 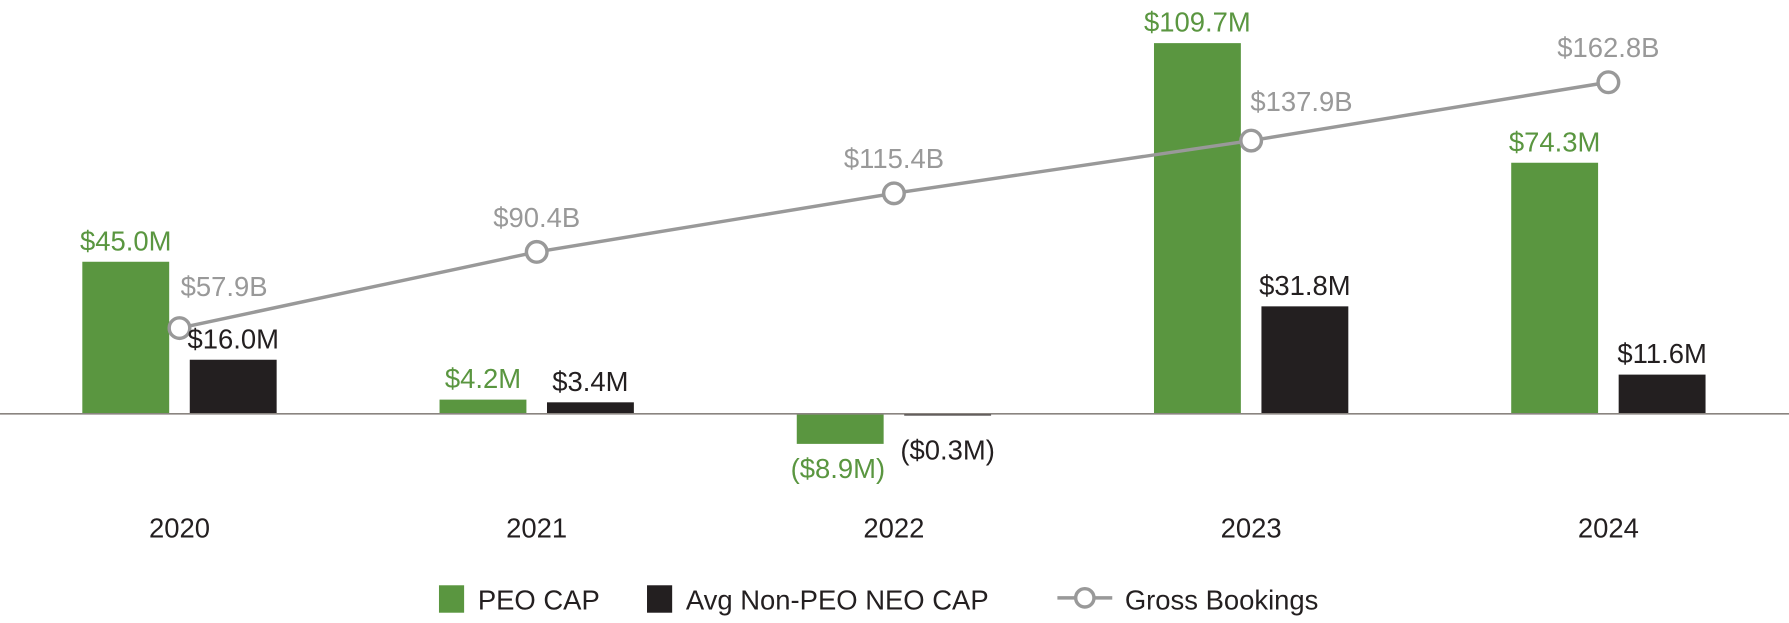 I want to click on x-tick-label: 2020, so click(x=179, y=527).